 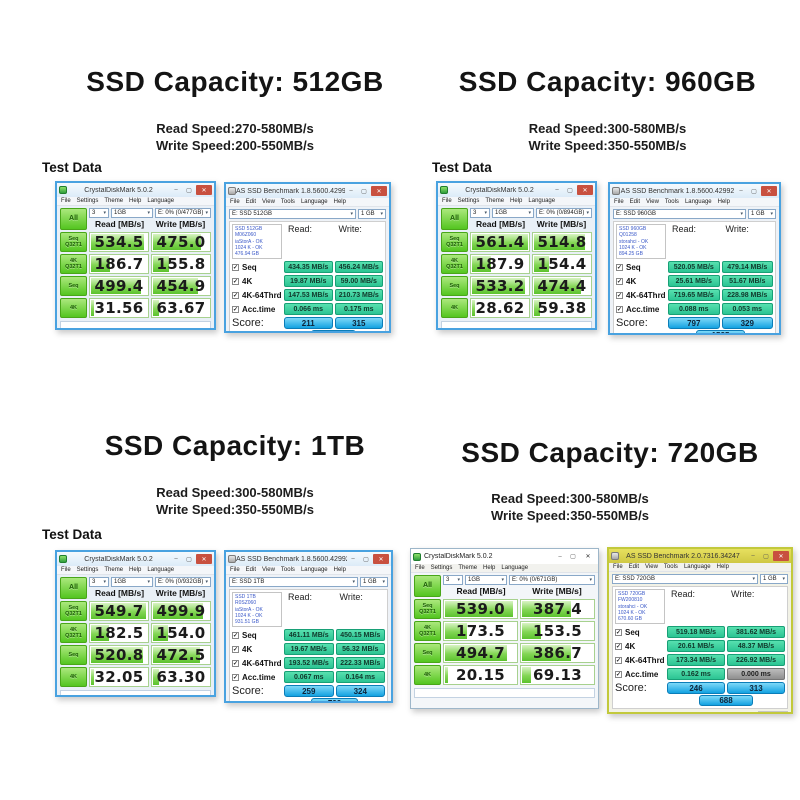 I want to click on drive-select: E: 0% (0/894GB), so click(x=564, y=213).